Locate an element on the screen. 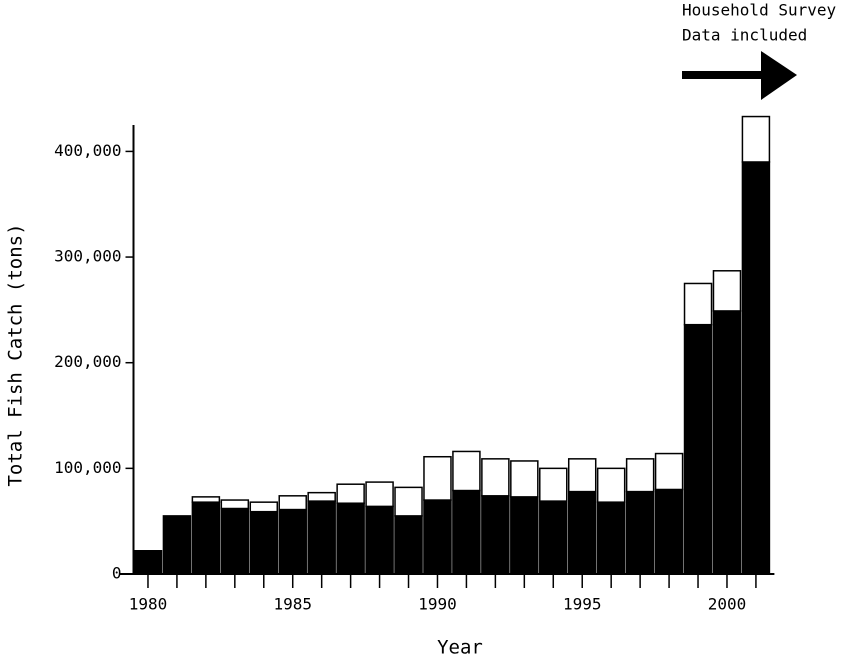 The width and height of the screenshot is (850, 661). y-tick-label: 300,000 is located at coordinates (87, 256).